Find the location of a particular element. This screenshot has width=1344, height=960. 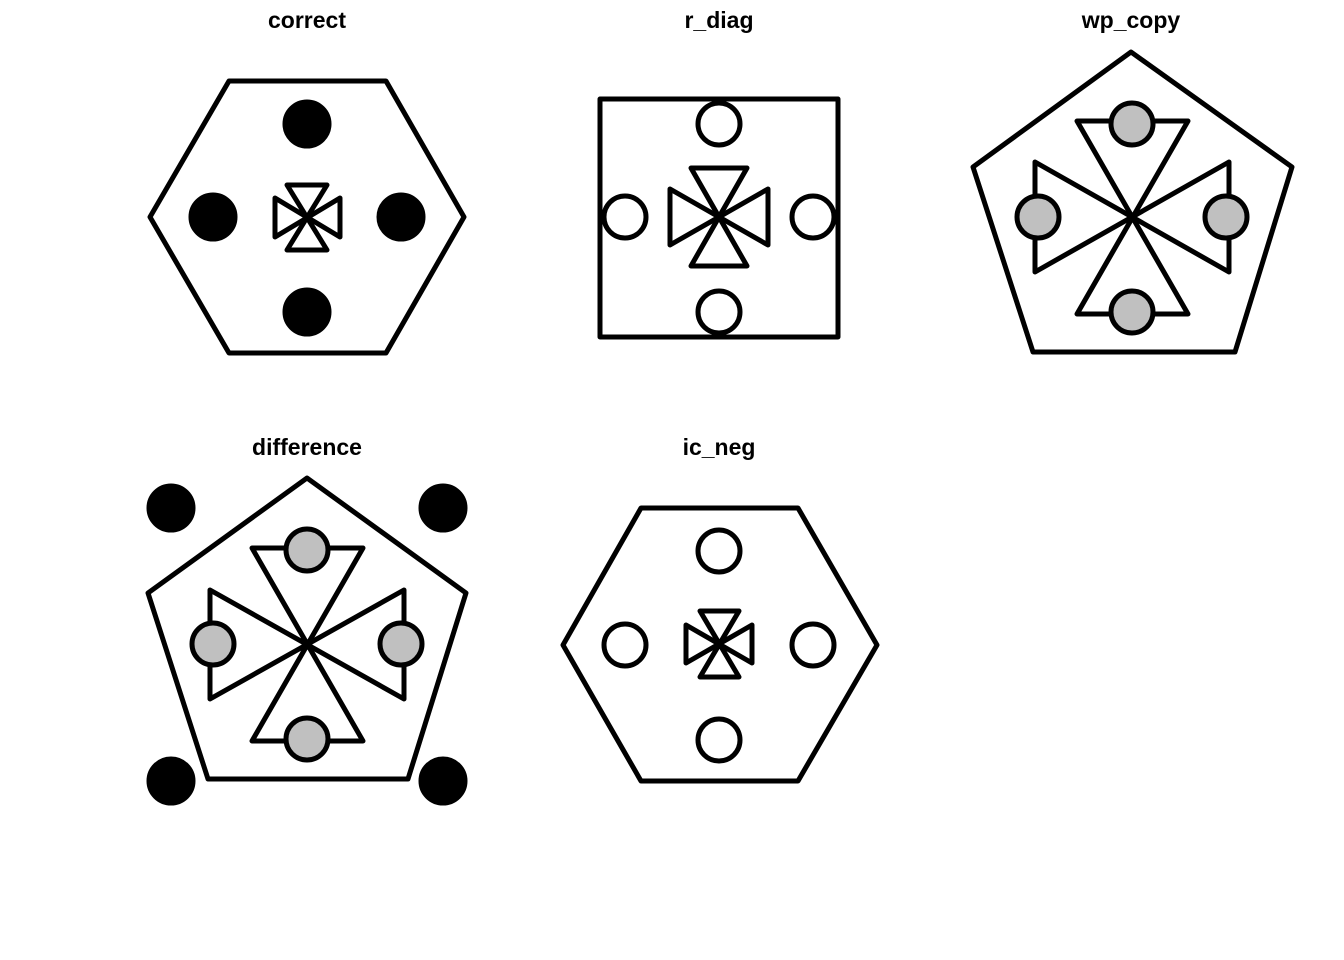

panel-ic-neg is located at coordinates (720, 644).